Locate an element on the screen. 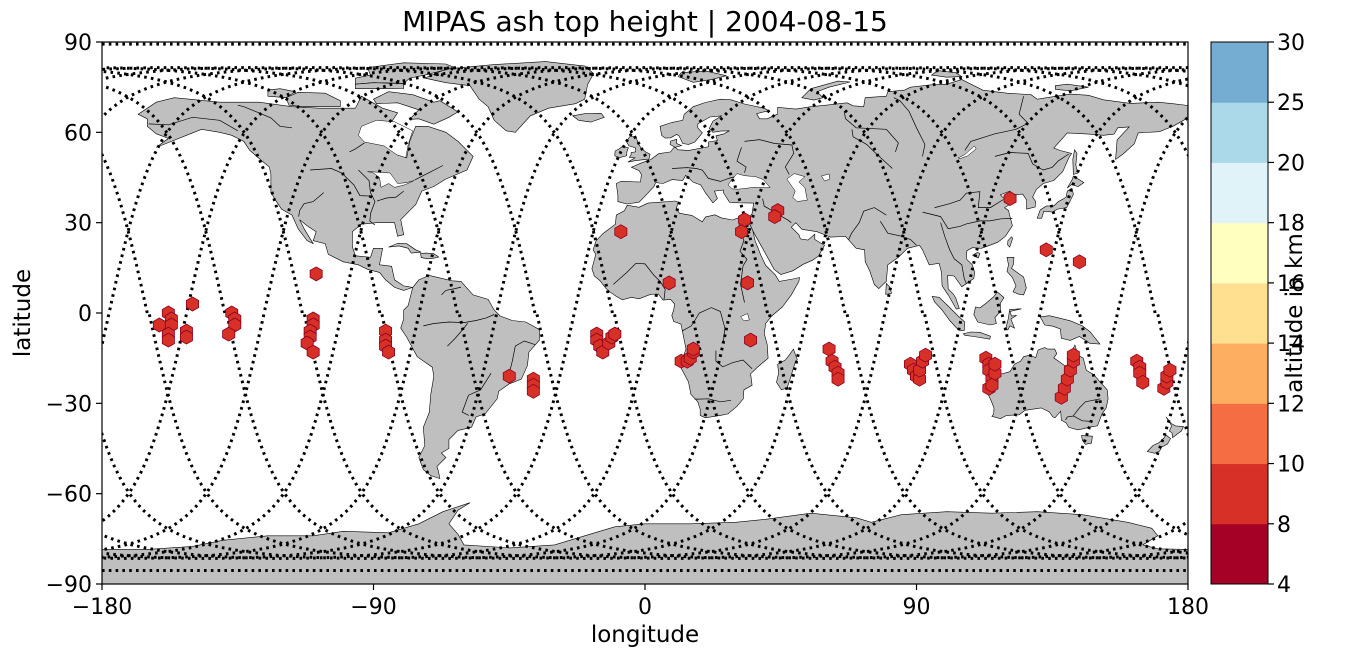 The image size is (1345, 657). land-africa is located at coordinates (695, 309).